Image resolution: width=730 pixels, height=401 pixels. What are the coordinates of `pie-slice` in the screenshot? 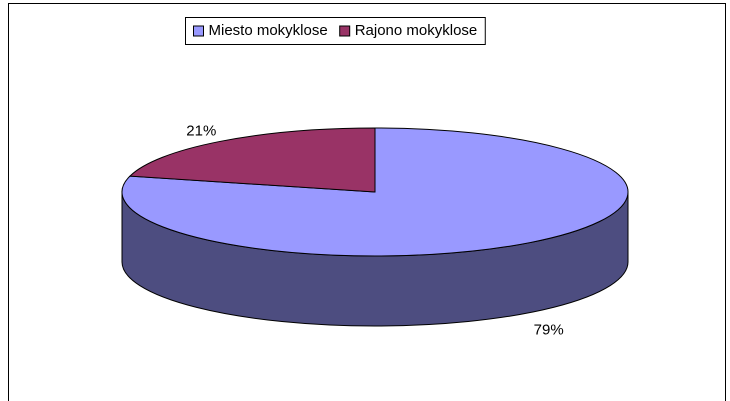 It's located at (252, 160).